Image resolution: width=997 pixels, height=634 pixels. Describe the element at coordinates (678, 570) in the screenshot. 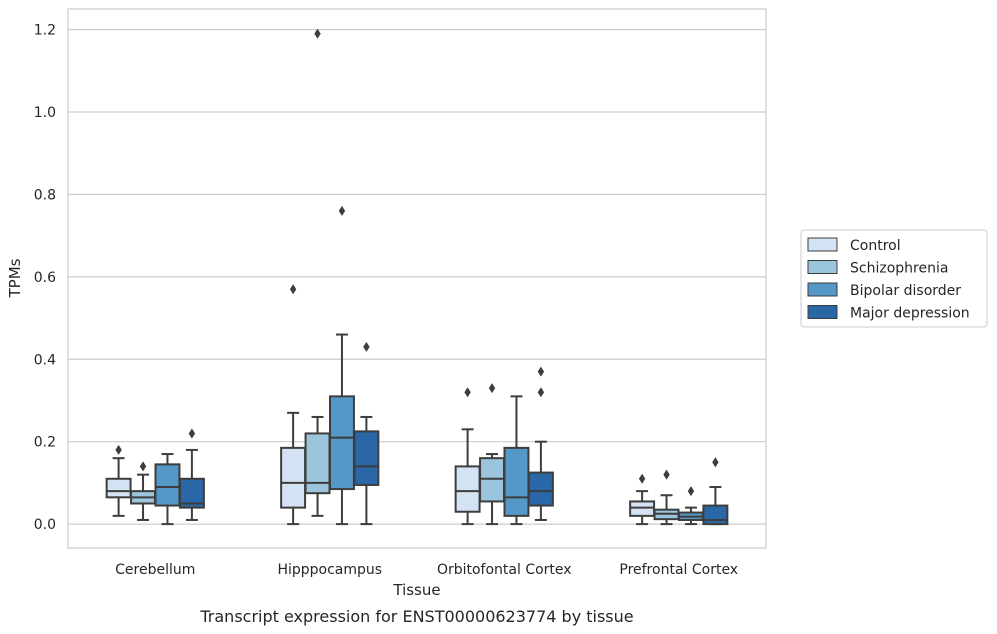

I see `x-tick-label: Prefrontal Cortex` at that location.